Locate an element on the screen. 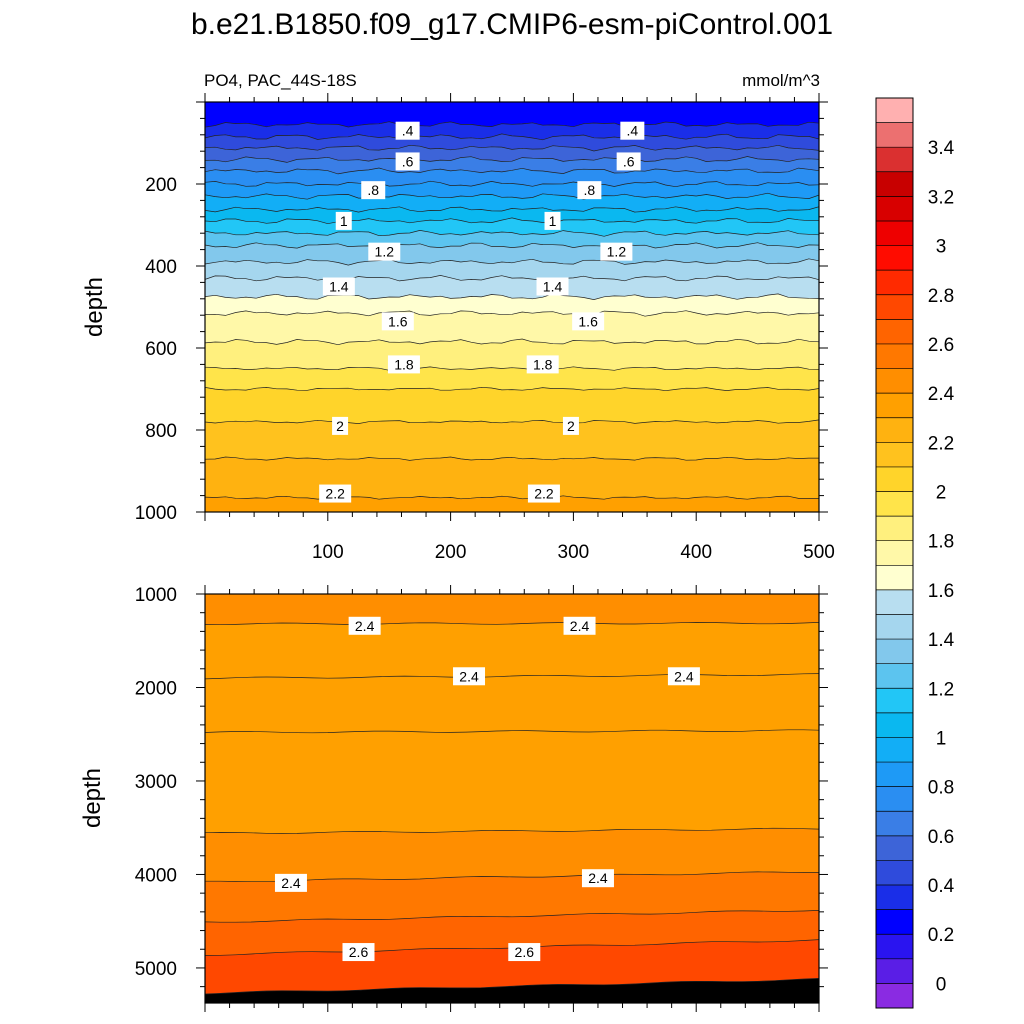 The image size is (1024, 1024). colorbar-tick-label: 1.6 is located at coordinates (941, 591).